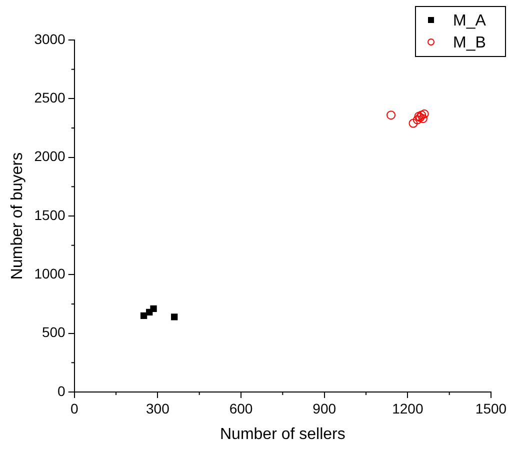  What do you see at coordinates (469, 21) in the screenshot?
I see `legend-label: M_A` at bounding box center [469, 21].